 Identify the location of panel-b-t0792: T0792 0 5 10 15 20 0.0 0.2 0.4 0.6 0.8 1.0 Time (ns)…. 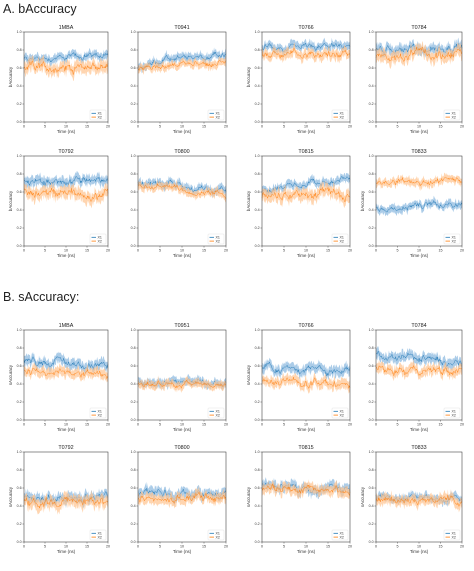
(59, 203).